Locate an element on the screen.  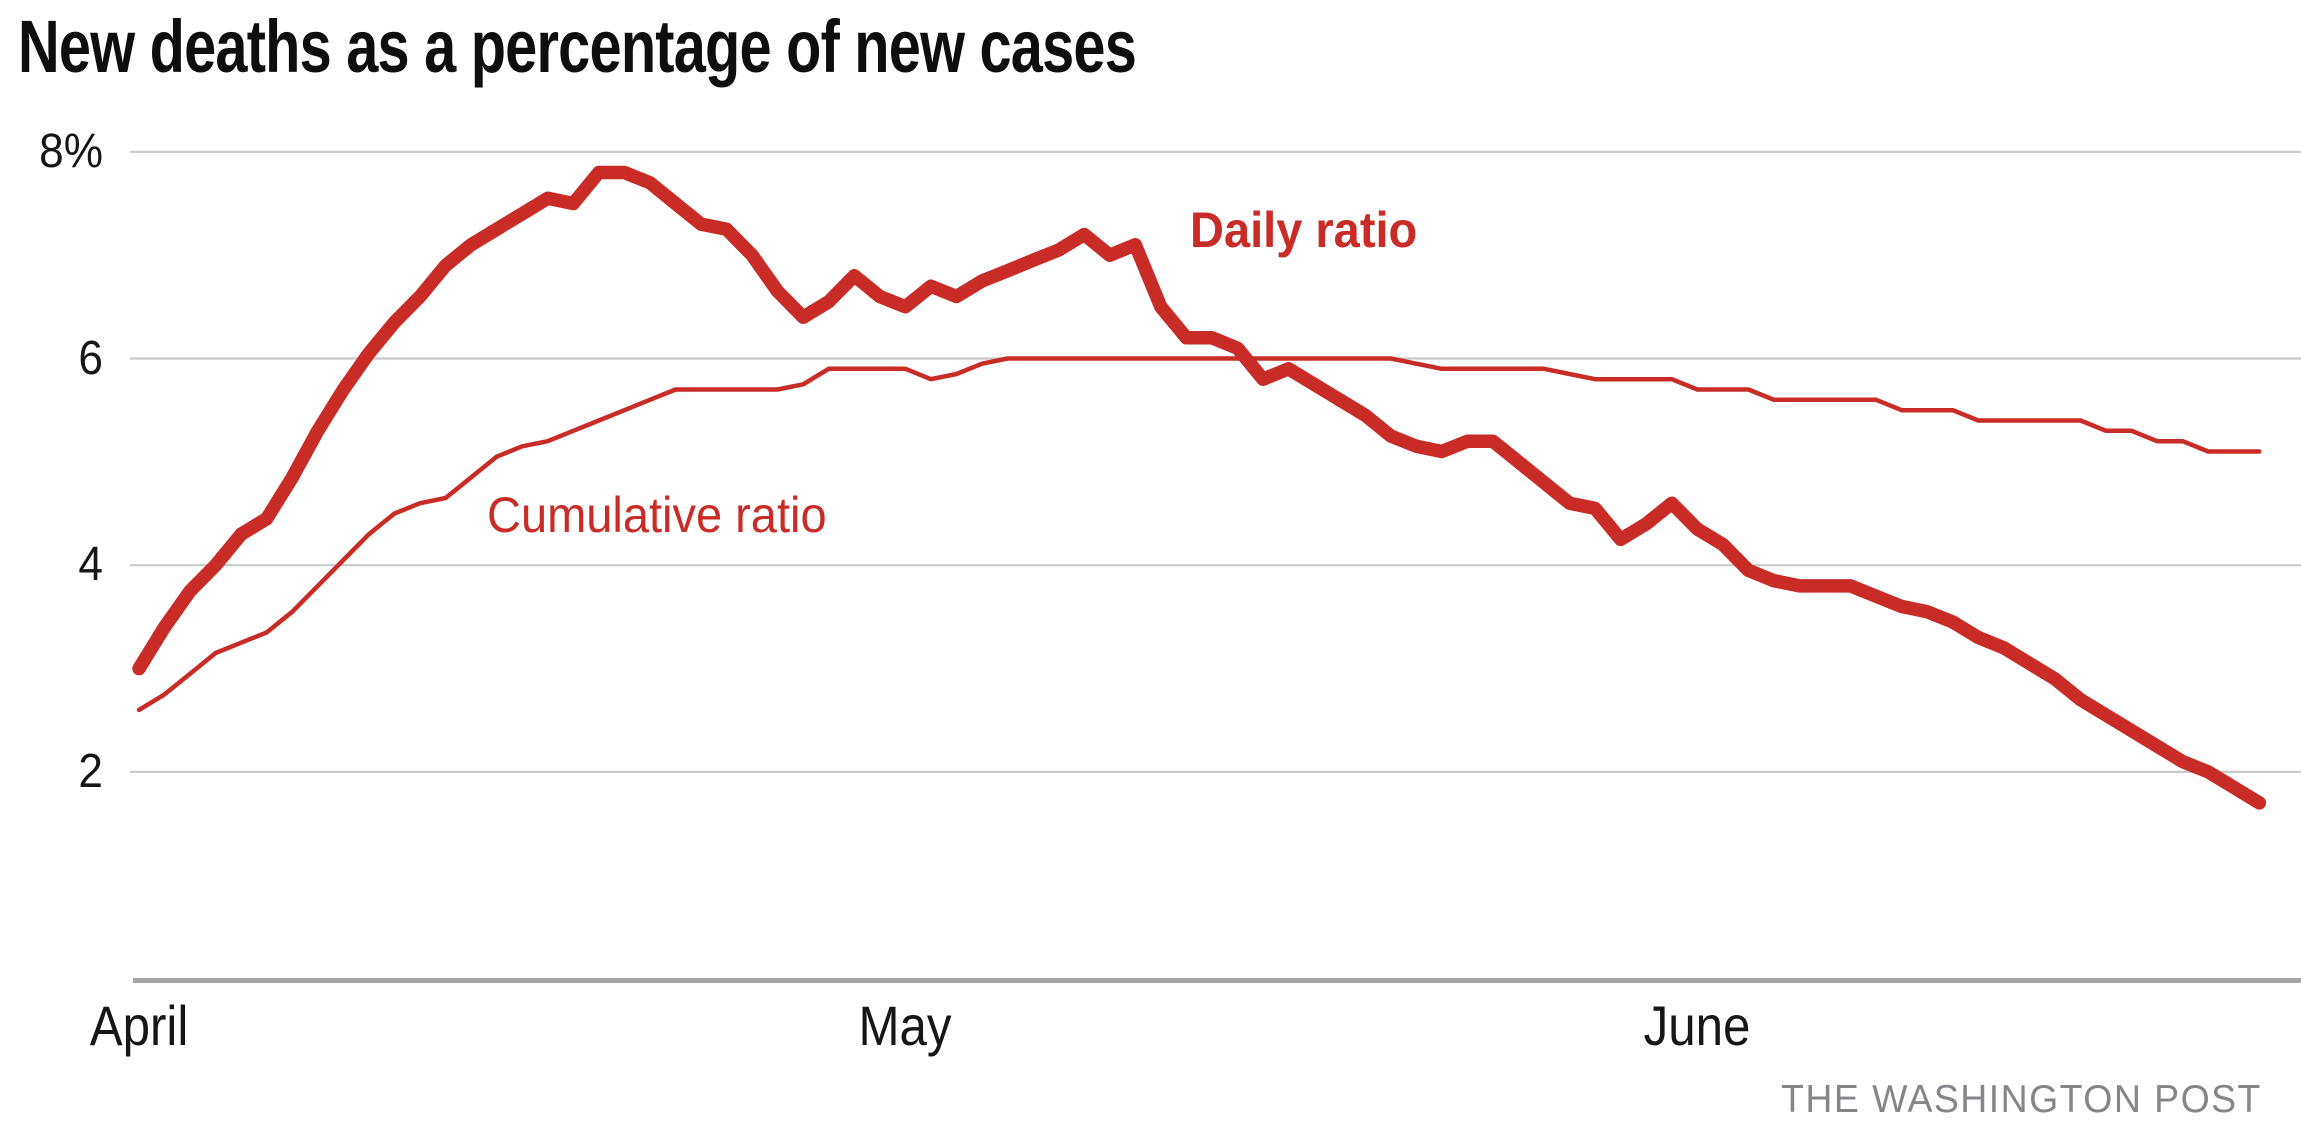
y-tick-label: 2 is located at coordinates (90, 771).